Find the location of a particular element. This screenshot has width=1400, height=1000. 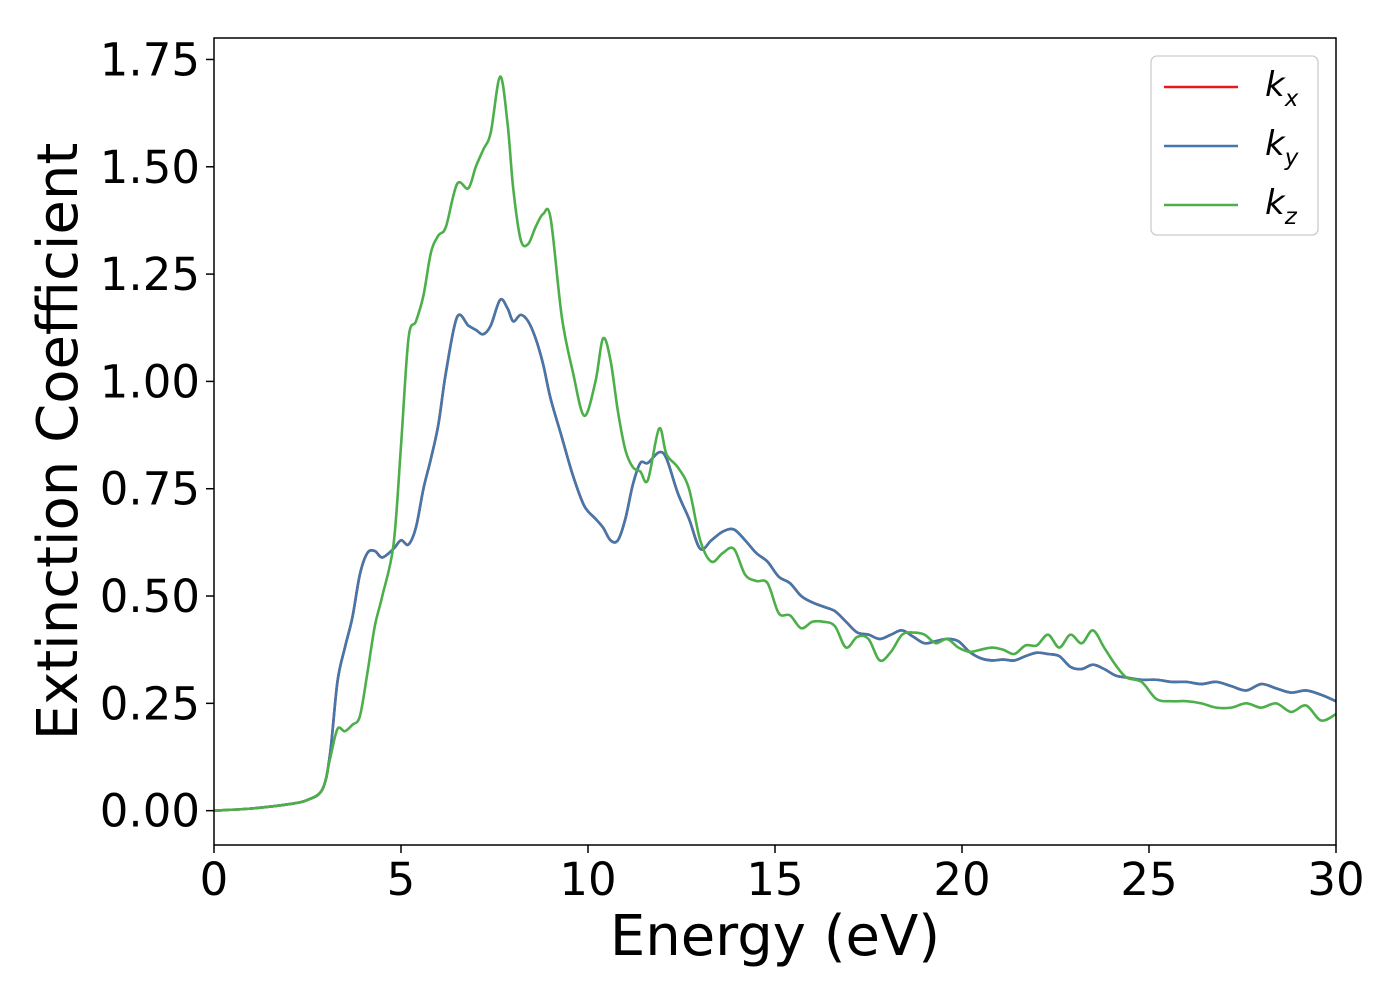

y-tick-label: 1.75 is located at coordinates (150, 59).